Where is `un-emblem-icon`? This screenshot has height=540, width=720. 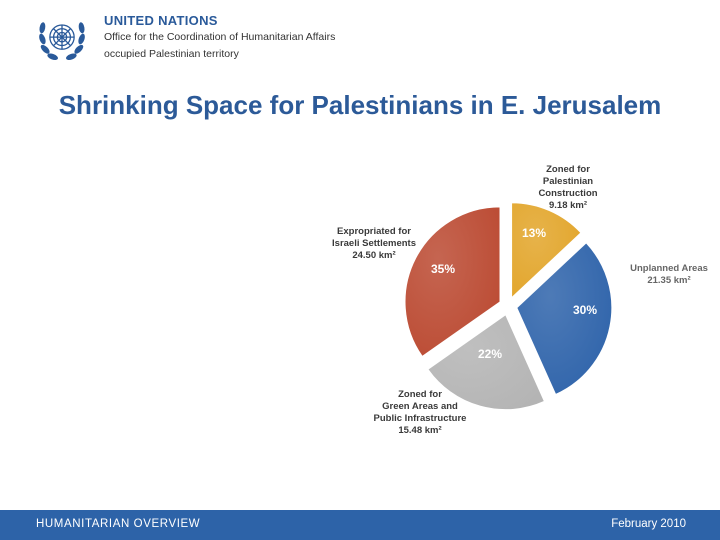 un-emblem-icon is located at coordinates (62, 41).